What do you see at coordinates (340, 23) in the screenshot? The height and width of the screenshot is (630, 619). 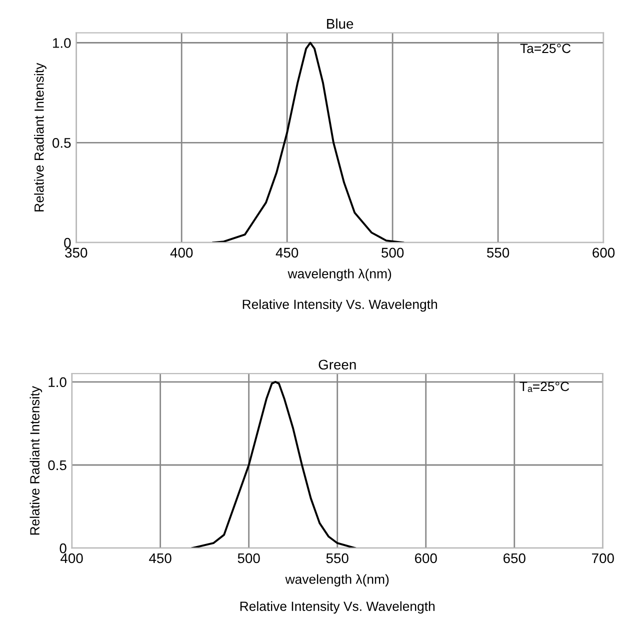 I see `chart-title: Blue` at bounding box center [340, 23].